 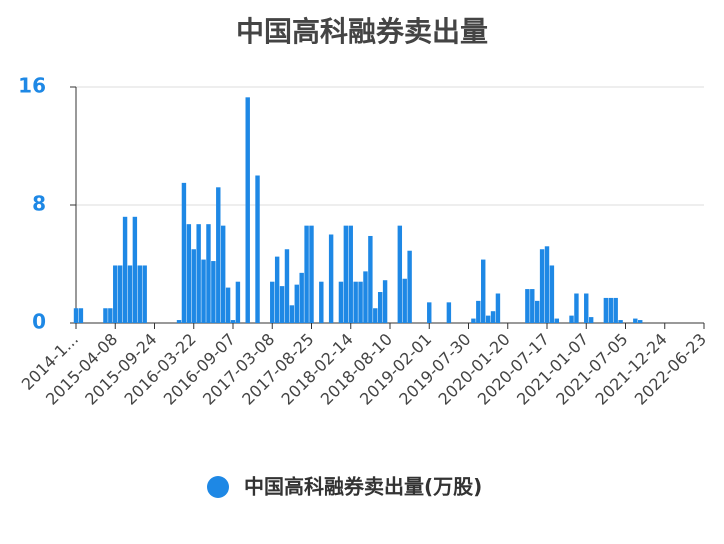 I want to click on legend-marker, so click(x=218, y=487).